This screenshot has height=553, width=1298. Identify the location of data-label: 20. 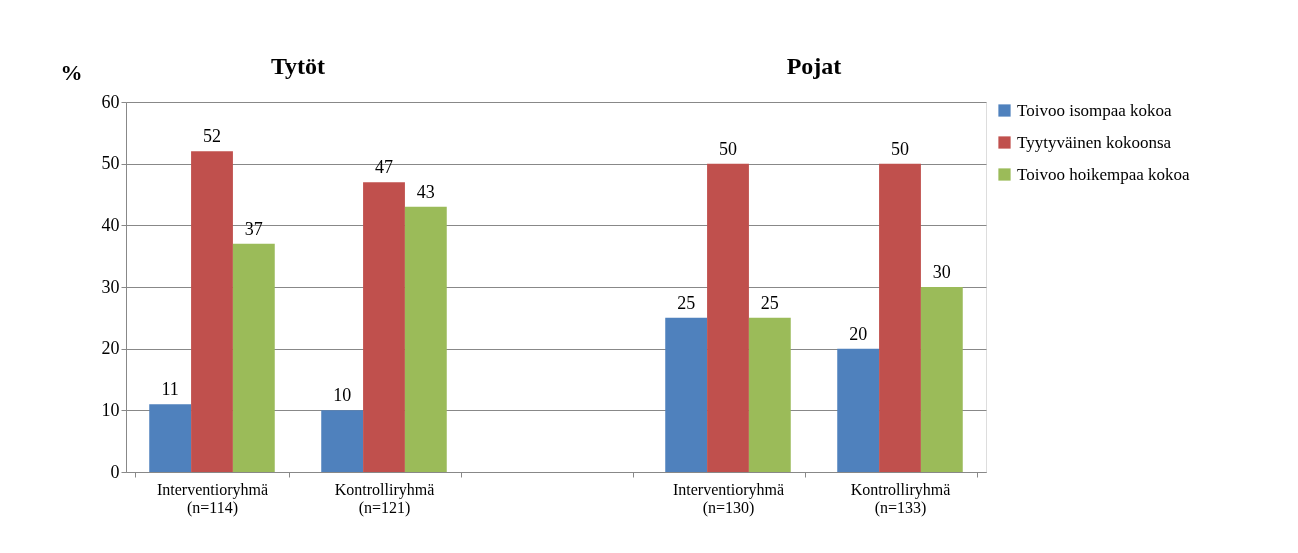
(858, 333).